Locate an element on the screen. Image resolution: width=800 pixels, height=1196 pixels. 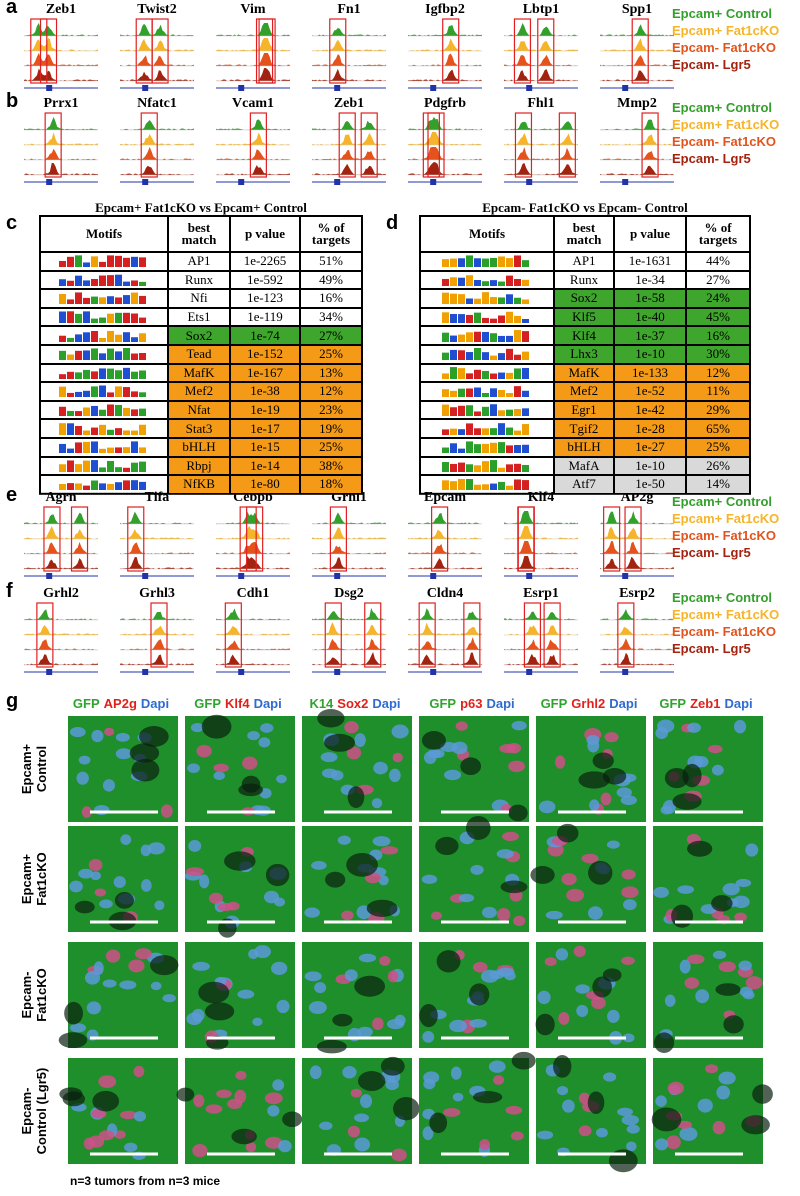
table-cell: 27% is located at coordinates (718, 280).